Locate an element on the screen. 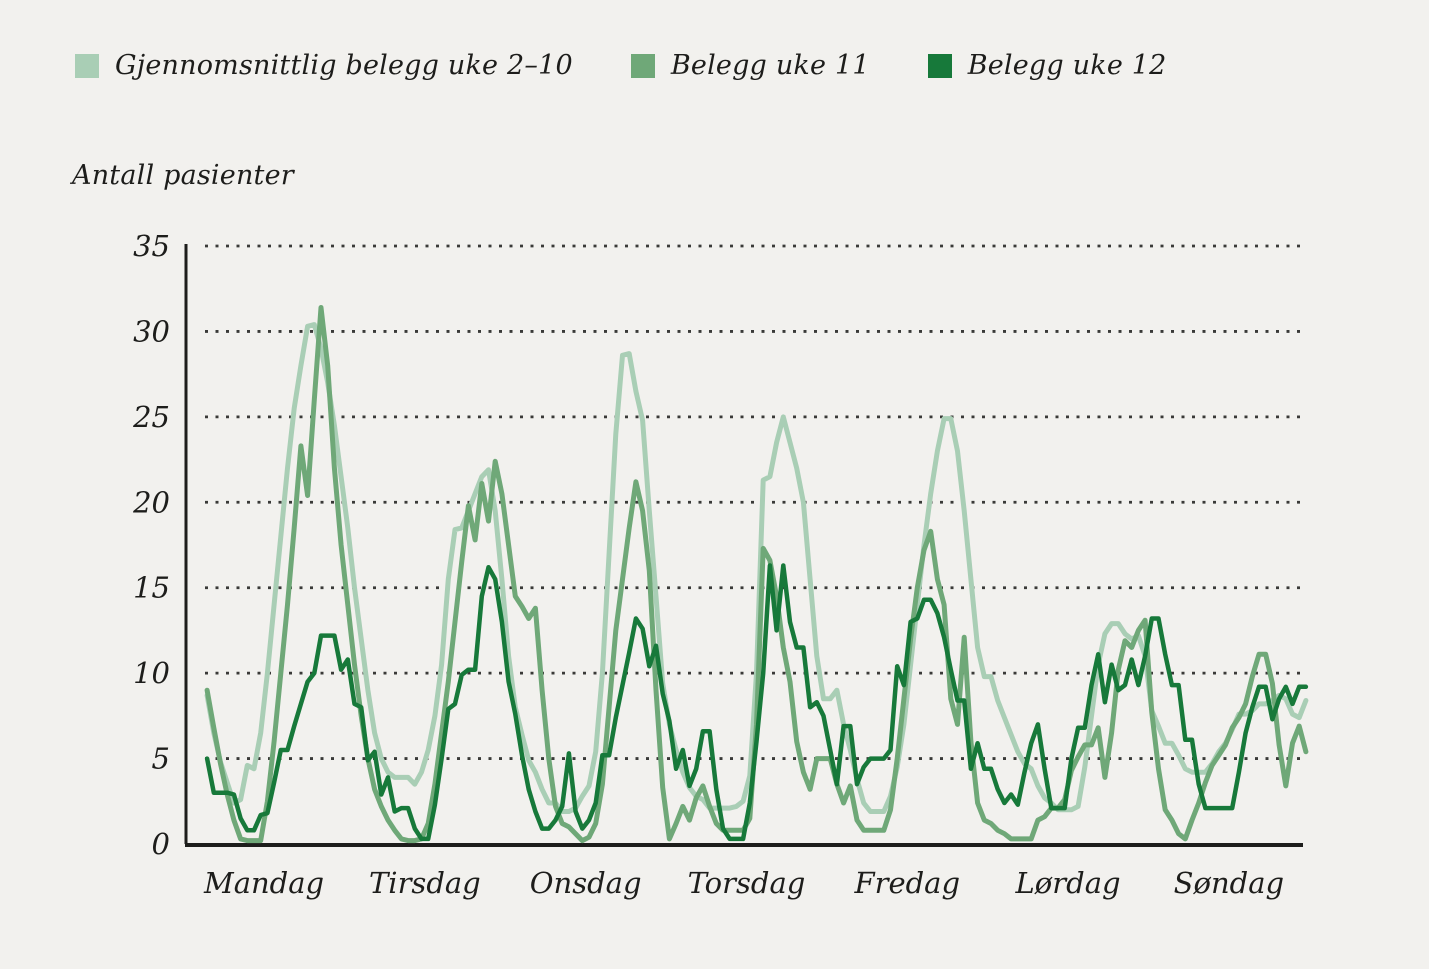 The width and height of the screenshot is (1429, 969). x-day-label-tirsdag: Tirsdag is located at coordinates (425, 883).